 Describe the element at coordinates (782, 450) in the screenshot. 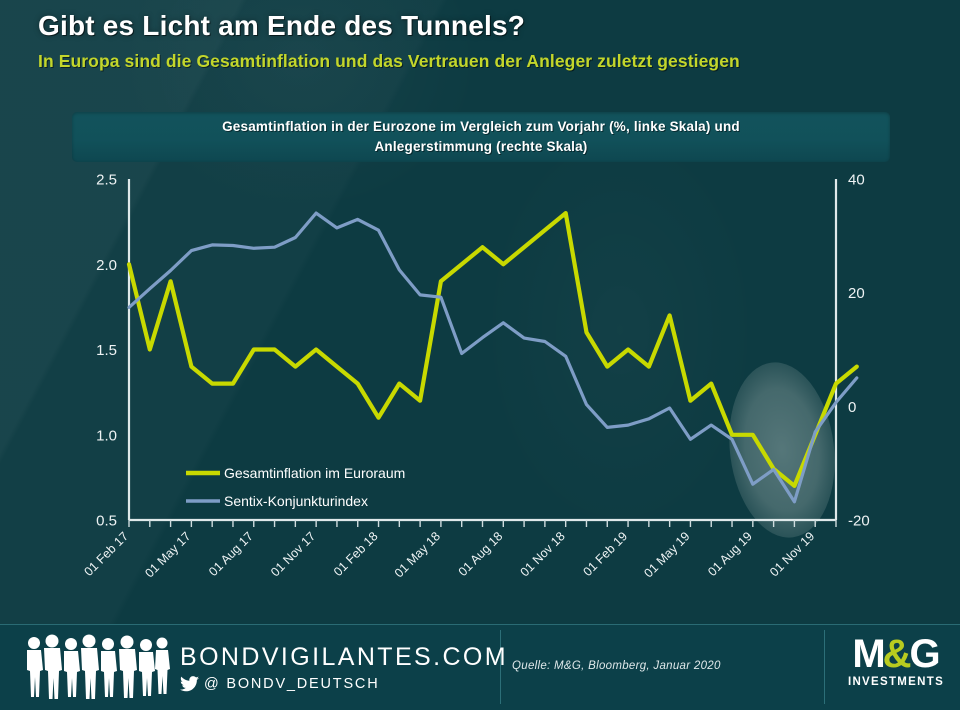

I see `recent-upturn-highlight` at that location.